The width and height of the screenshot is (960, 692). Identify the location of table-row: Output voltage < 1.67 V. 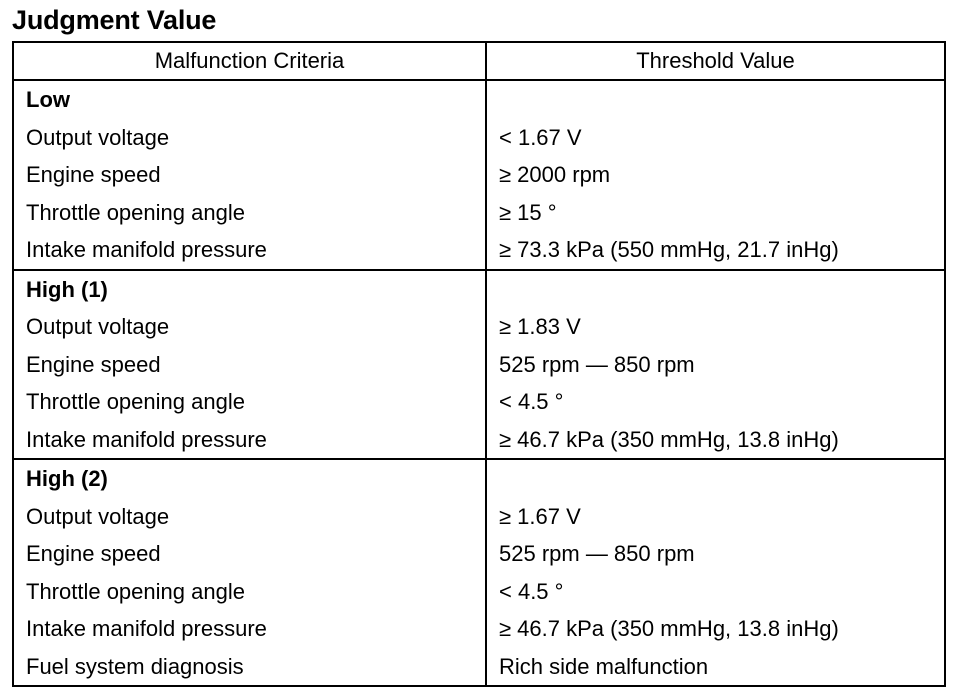
(479, 137).